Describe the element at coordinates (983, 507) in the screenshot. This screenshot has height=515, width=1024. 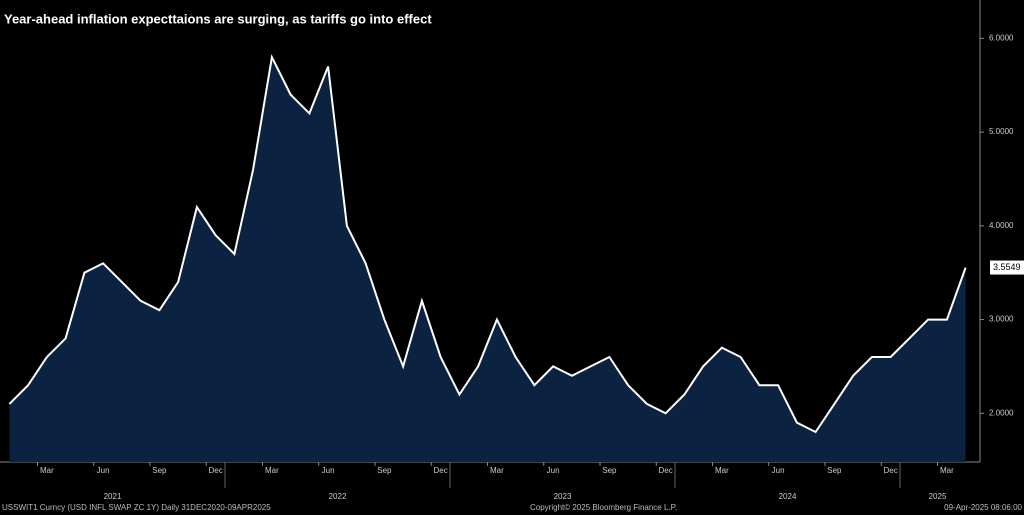
I see `timestamp: 09-Apr-2025 08:06:00` at that location.